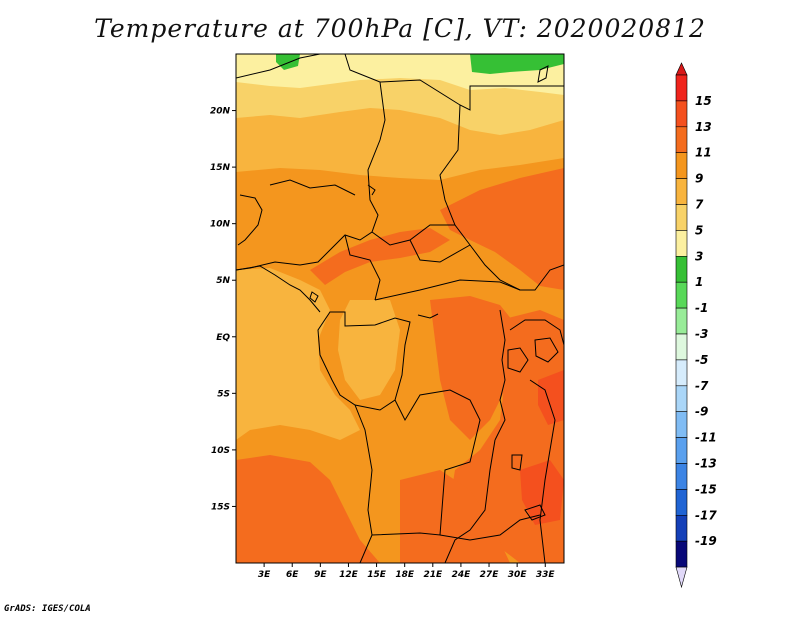 The image size is (800, 618). I want to click on y-tick-label: 20N, so click(220, 112).